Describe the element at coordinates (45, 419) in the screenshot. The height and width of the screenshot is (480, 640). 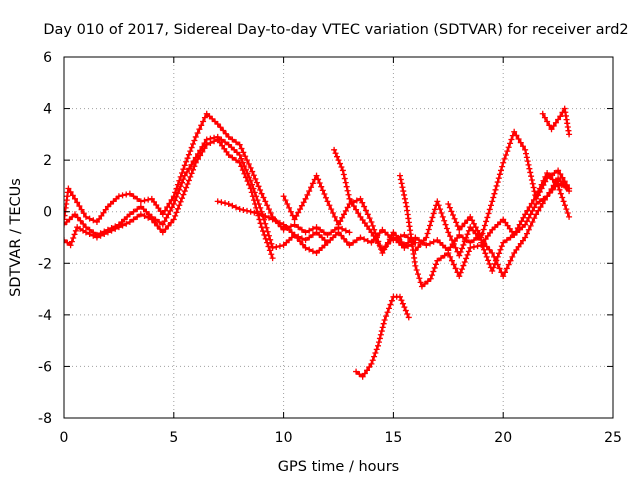
I see `y-tick-label: -8` at that location.